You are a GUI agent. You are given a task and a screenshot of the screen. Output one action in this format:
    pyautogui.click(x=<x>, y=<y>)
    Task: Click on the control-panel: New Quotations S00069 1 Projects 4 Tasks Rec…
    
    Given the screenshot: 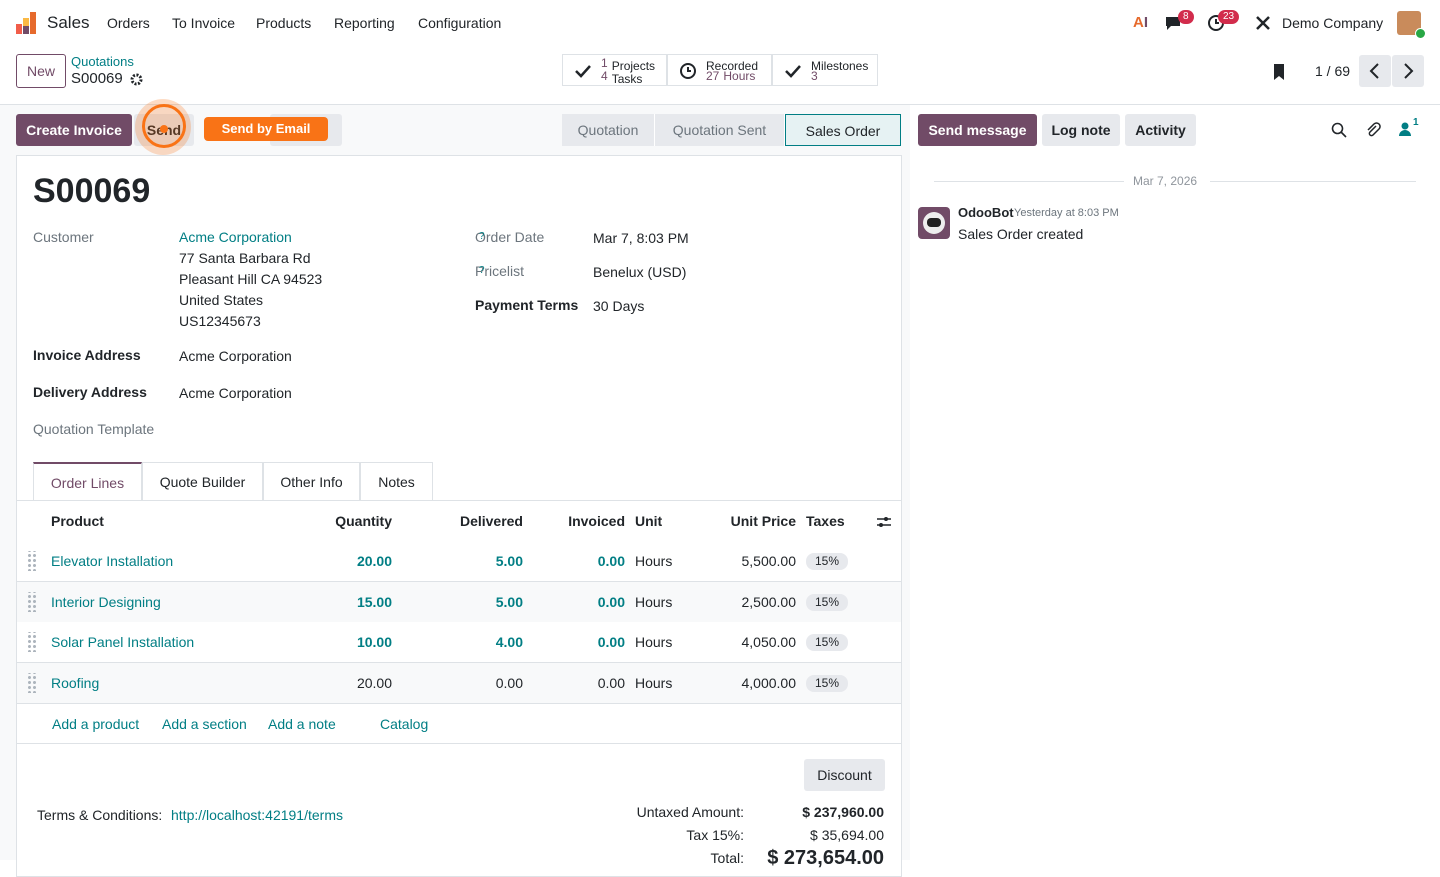 What is the action you would take?
    pyautogui.click(x=720, y=75)
    